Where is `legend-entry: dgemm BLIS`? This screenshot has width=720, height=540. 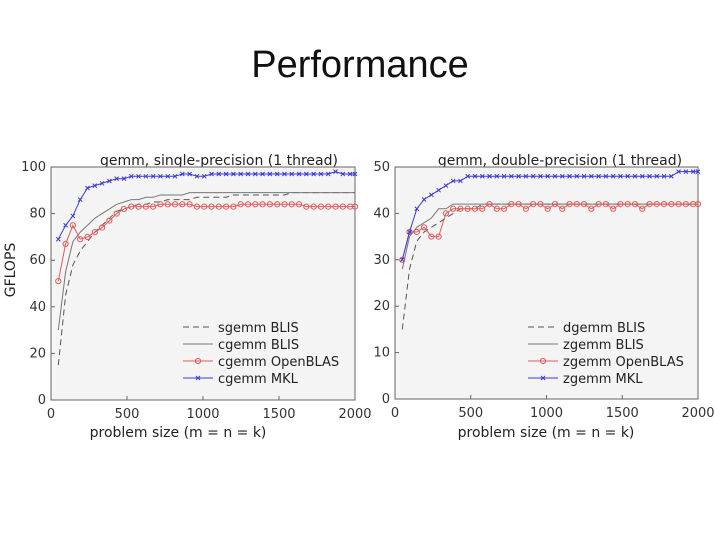
legend-entry: dgemm BLIS is located at coordinates (604, 328).